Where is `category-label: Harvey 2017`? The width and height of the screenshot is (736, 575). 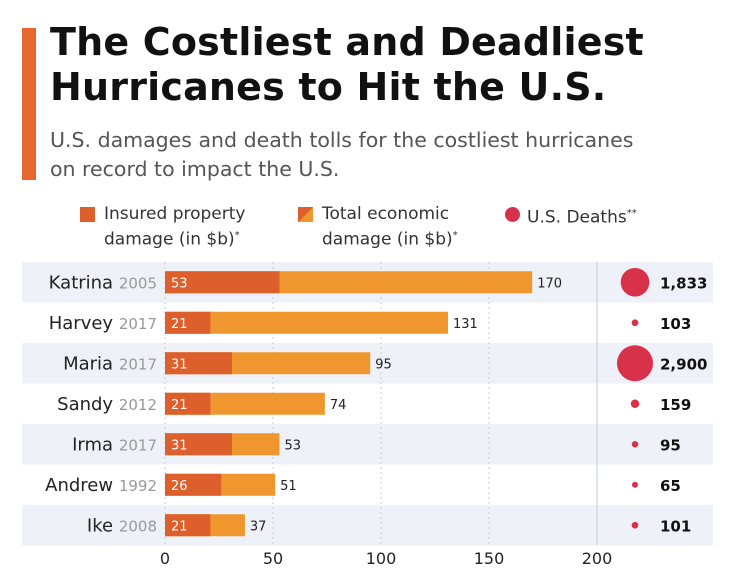 category-label: Harvey 2017 is located at coordinates (103, 323).